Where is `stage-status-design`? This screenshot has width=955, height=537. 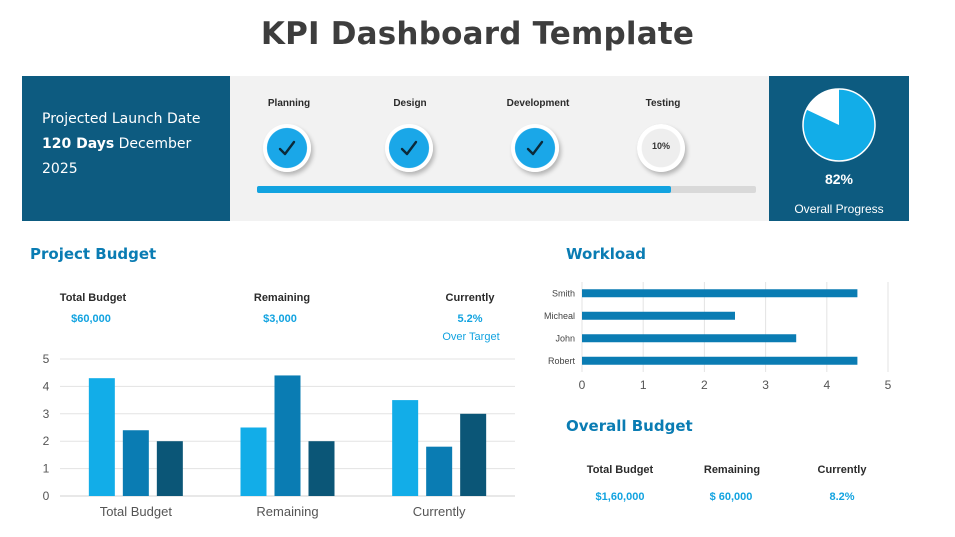
stage-status-design is located at coordinates (409, 148).